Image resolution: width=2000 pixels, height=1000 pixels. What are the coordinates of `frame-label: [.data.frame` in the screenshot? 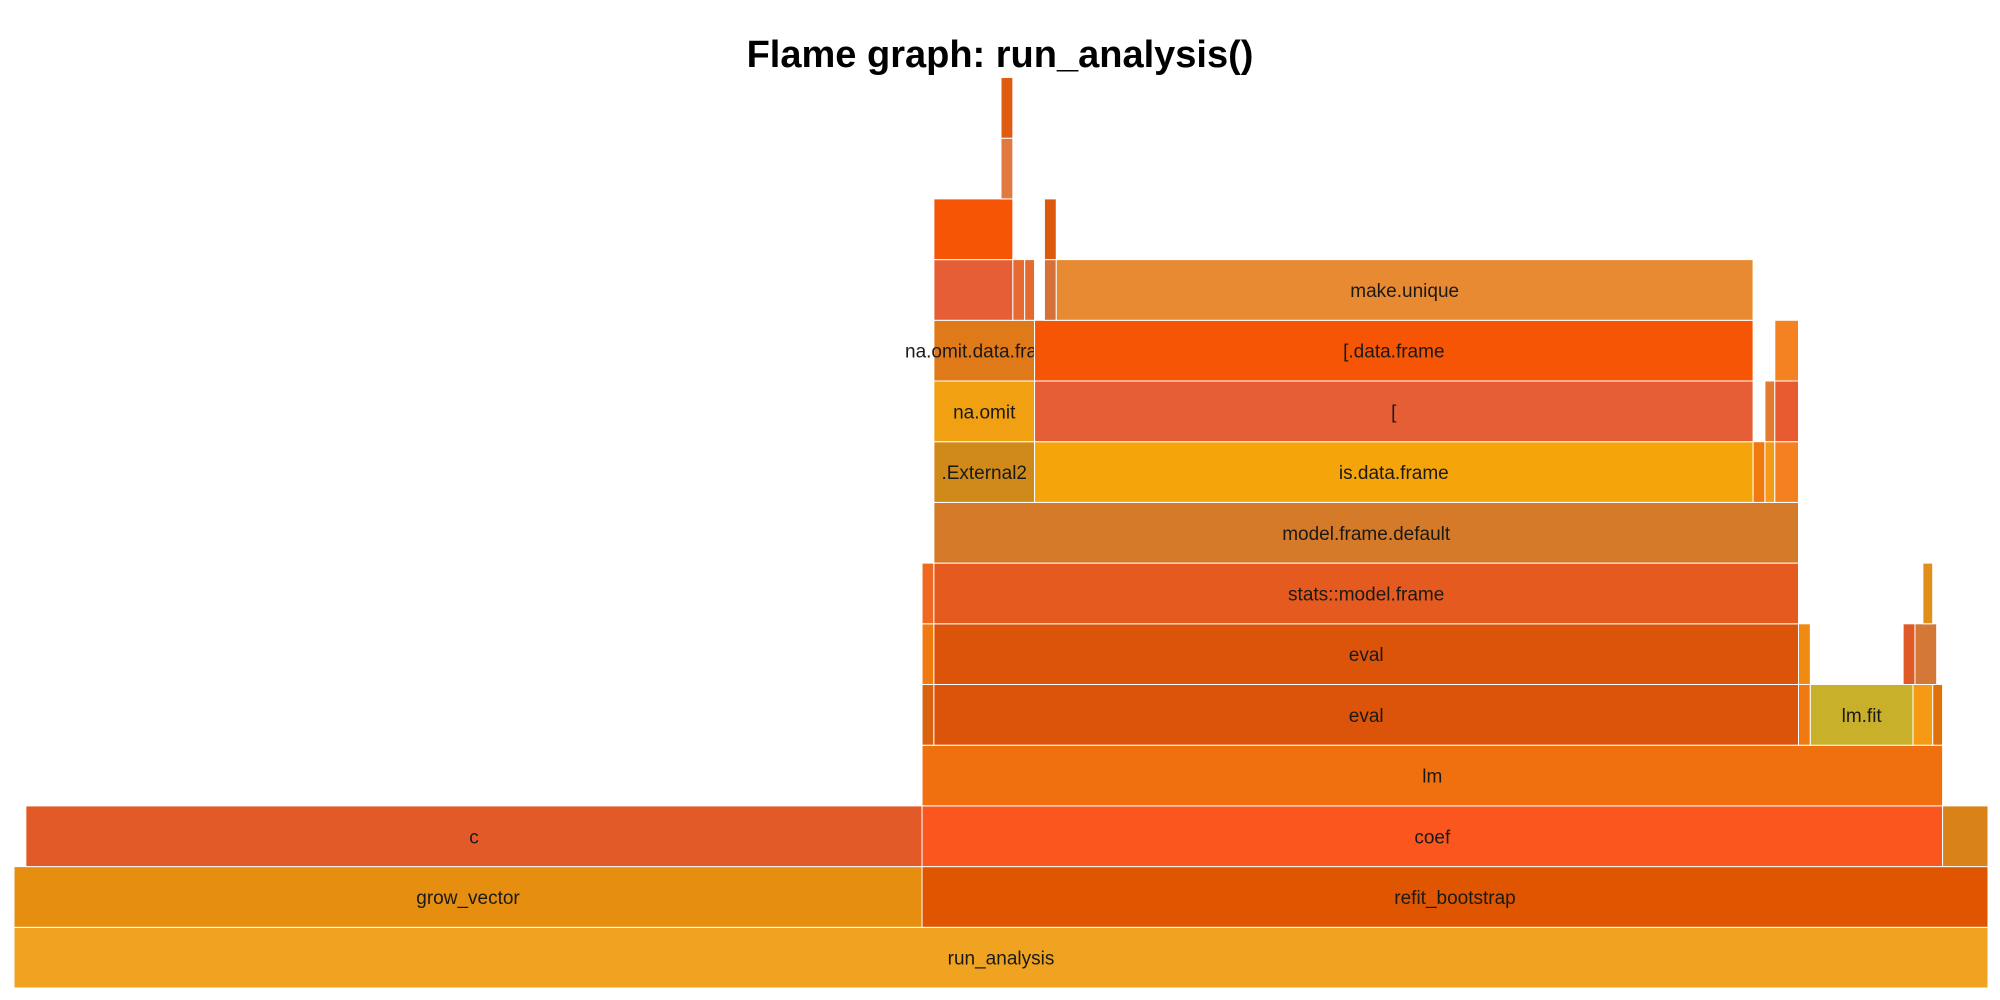 It's located at (1393, 352).